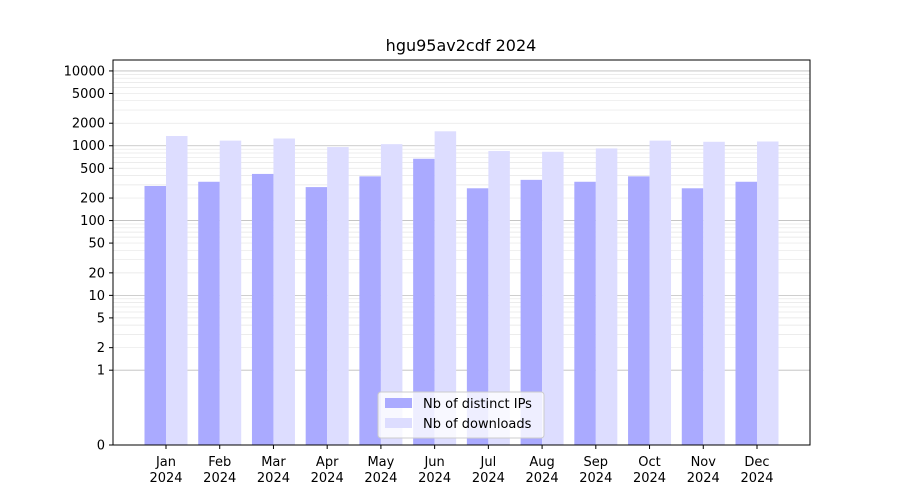 Image resolution: width=900 pixels, height=500 pixels. I want to click on x-tick-label-month: Jan, so click(165, 462).